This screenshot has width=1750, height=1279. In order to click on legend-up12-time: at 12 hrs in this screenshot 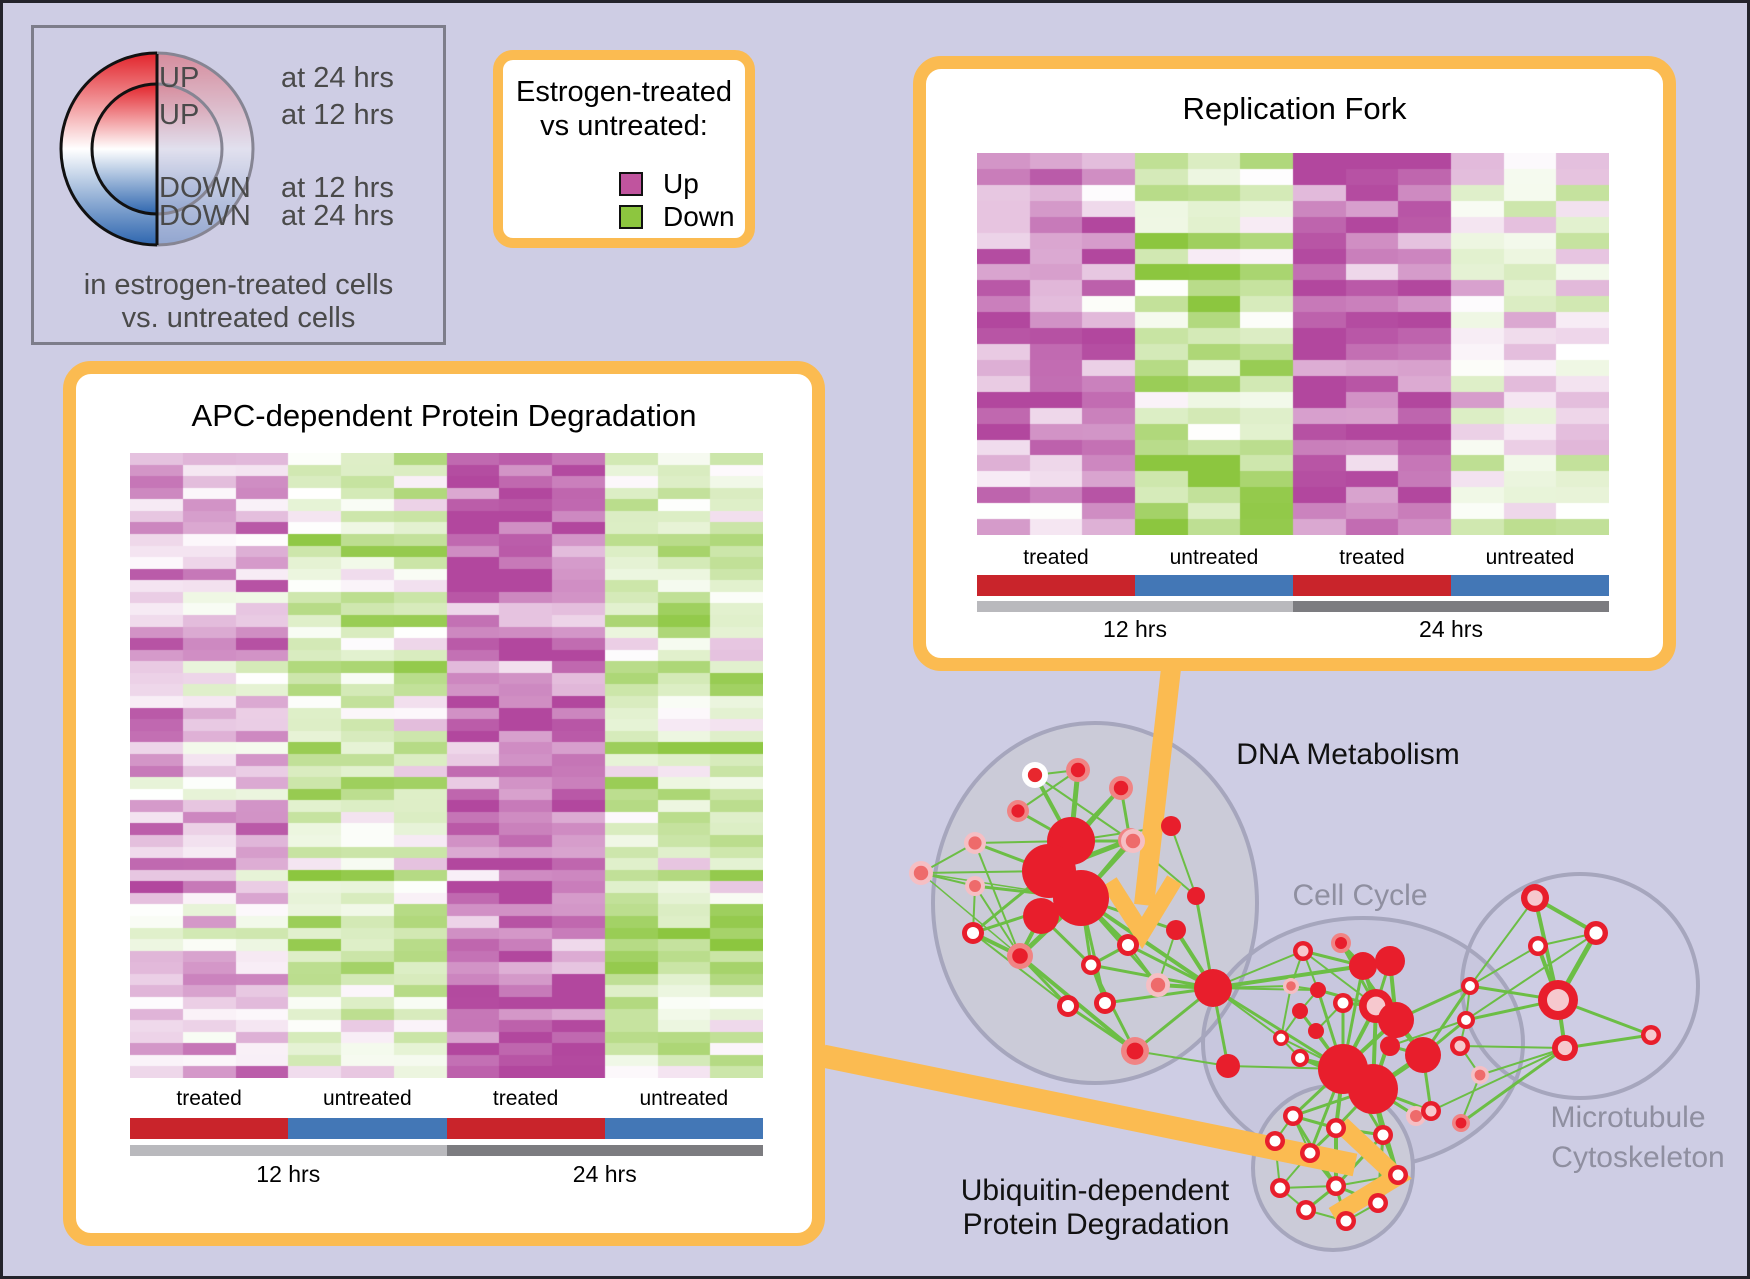, I will do `click(337, 115)`.